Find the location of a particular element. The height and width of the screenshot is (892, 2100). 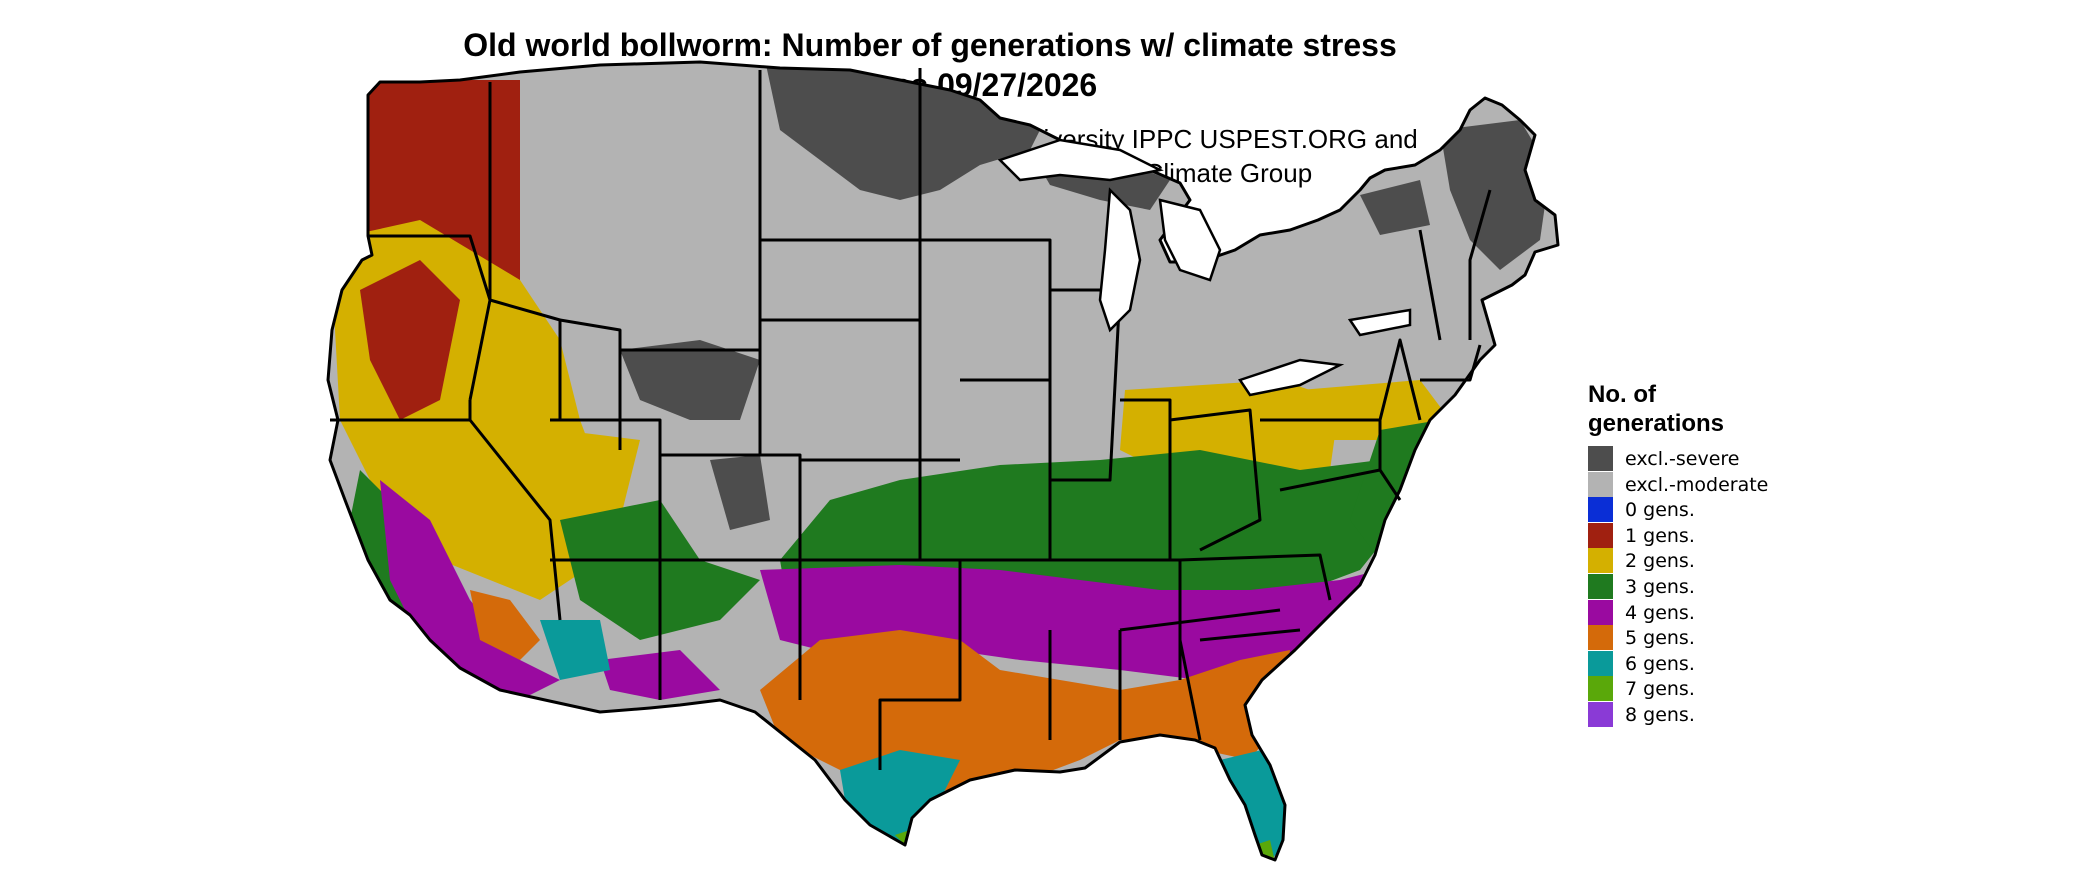

zone-5-gens-desert is located at coordinates (505, 625).